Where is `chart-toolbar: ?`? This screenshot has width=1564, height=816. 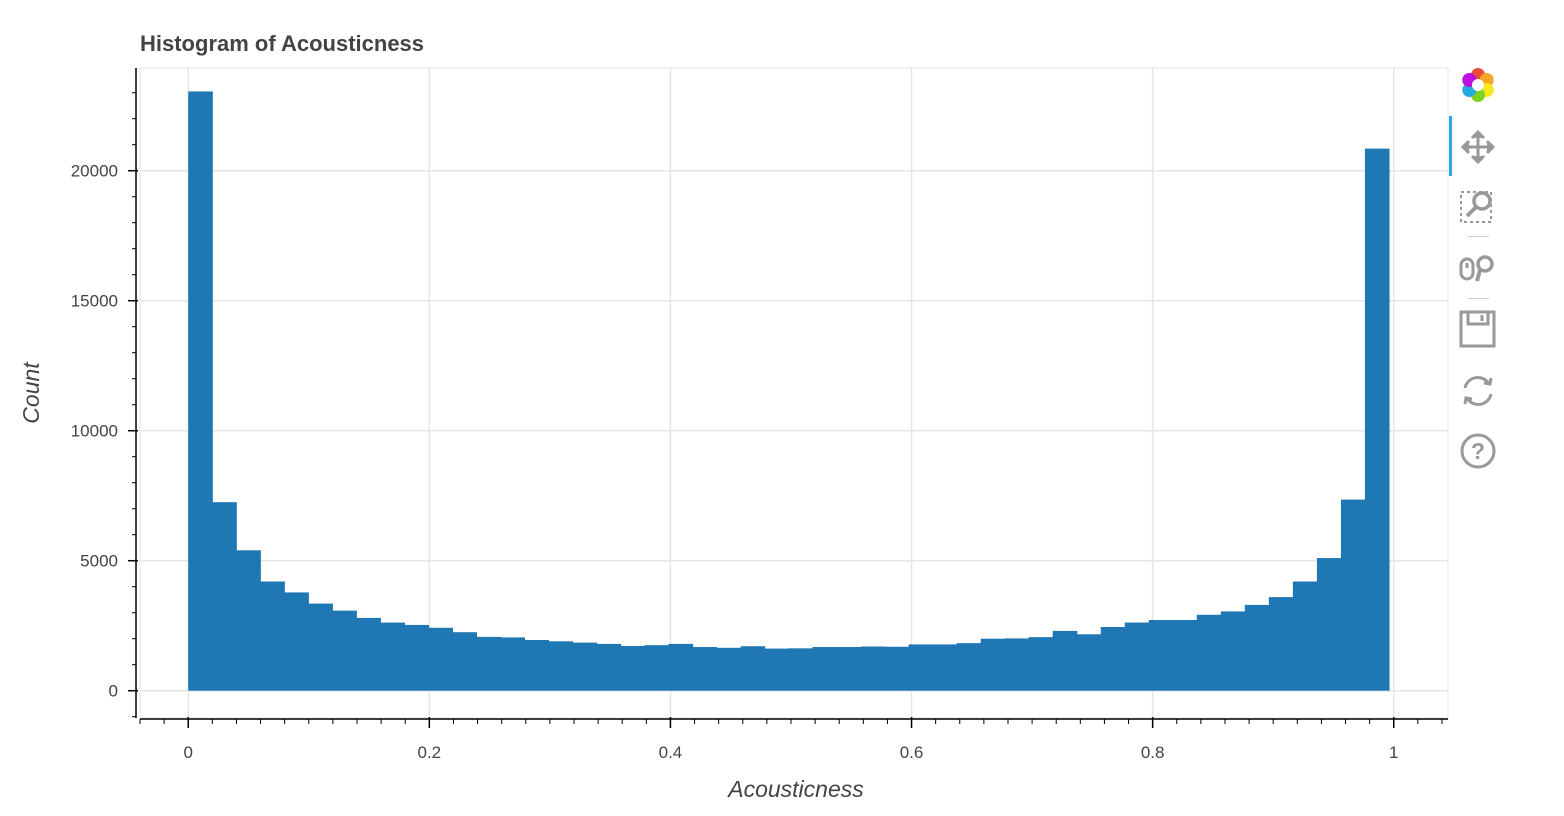
chart-toolbar: ? is located at coordinates (1479, 270).